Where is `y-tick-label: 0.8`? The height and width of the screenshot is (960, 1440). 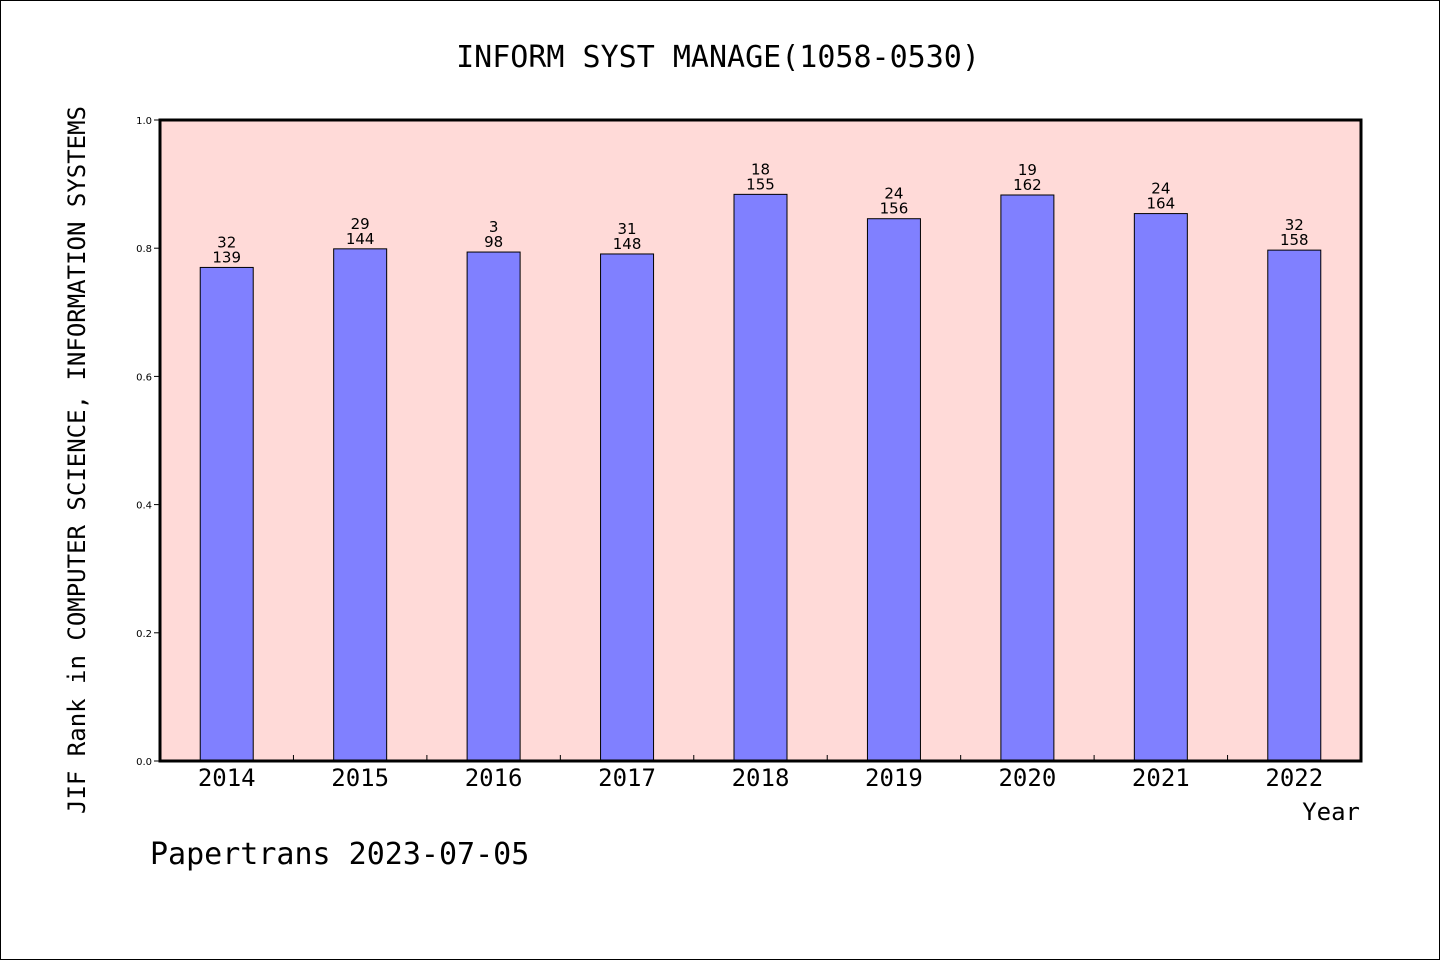
y-tick-label: 0.8 is located at coordinates (144, 249).